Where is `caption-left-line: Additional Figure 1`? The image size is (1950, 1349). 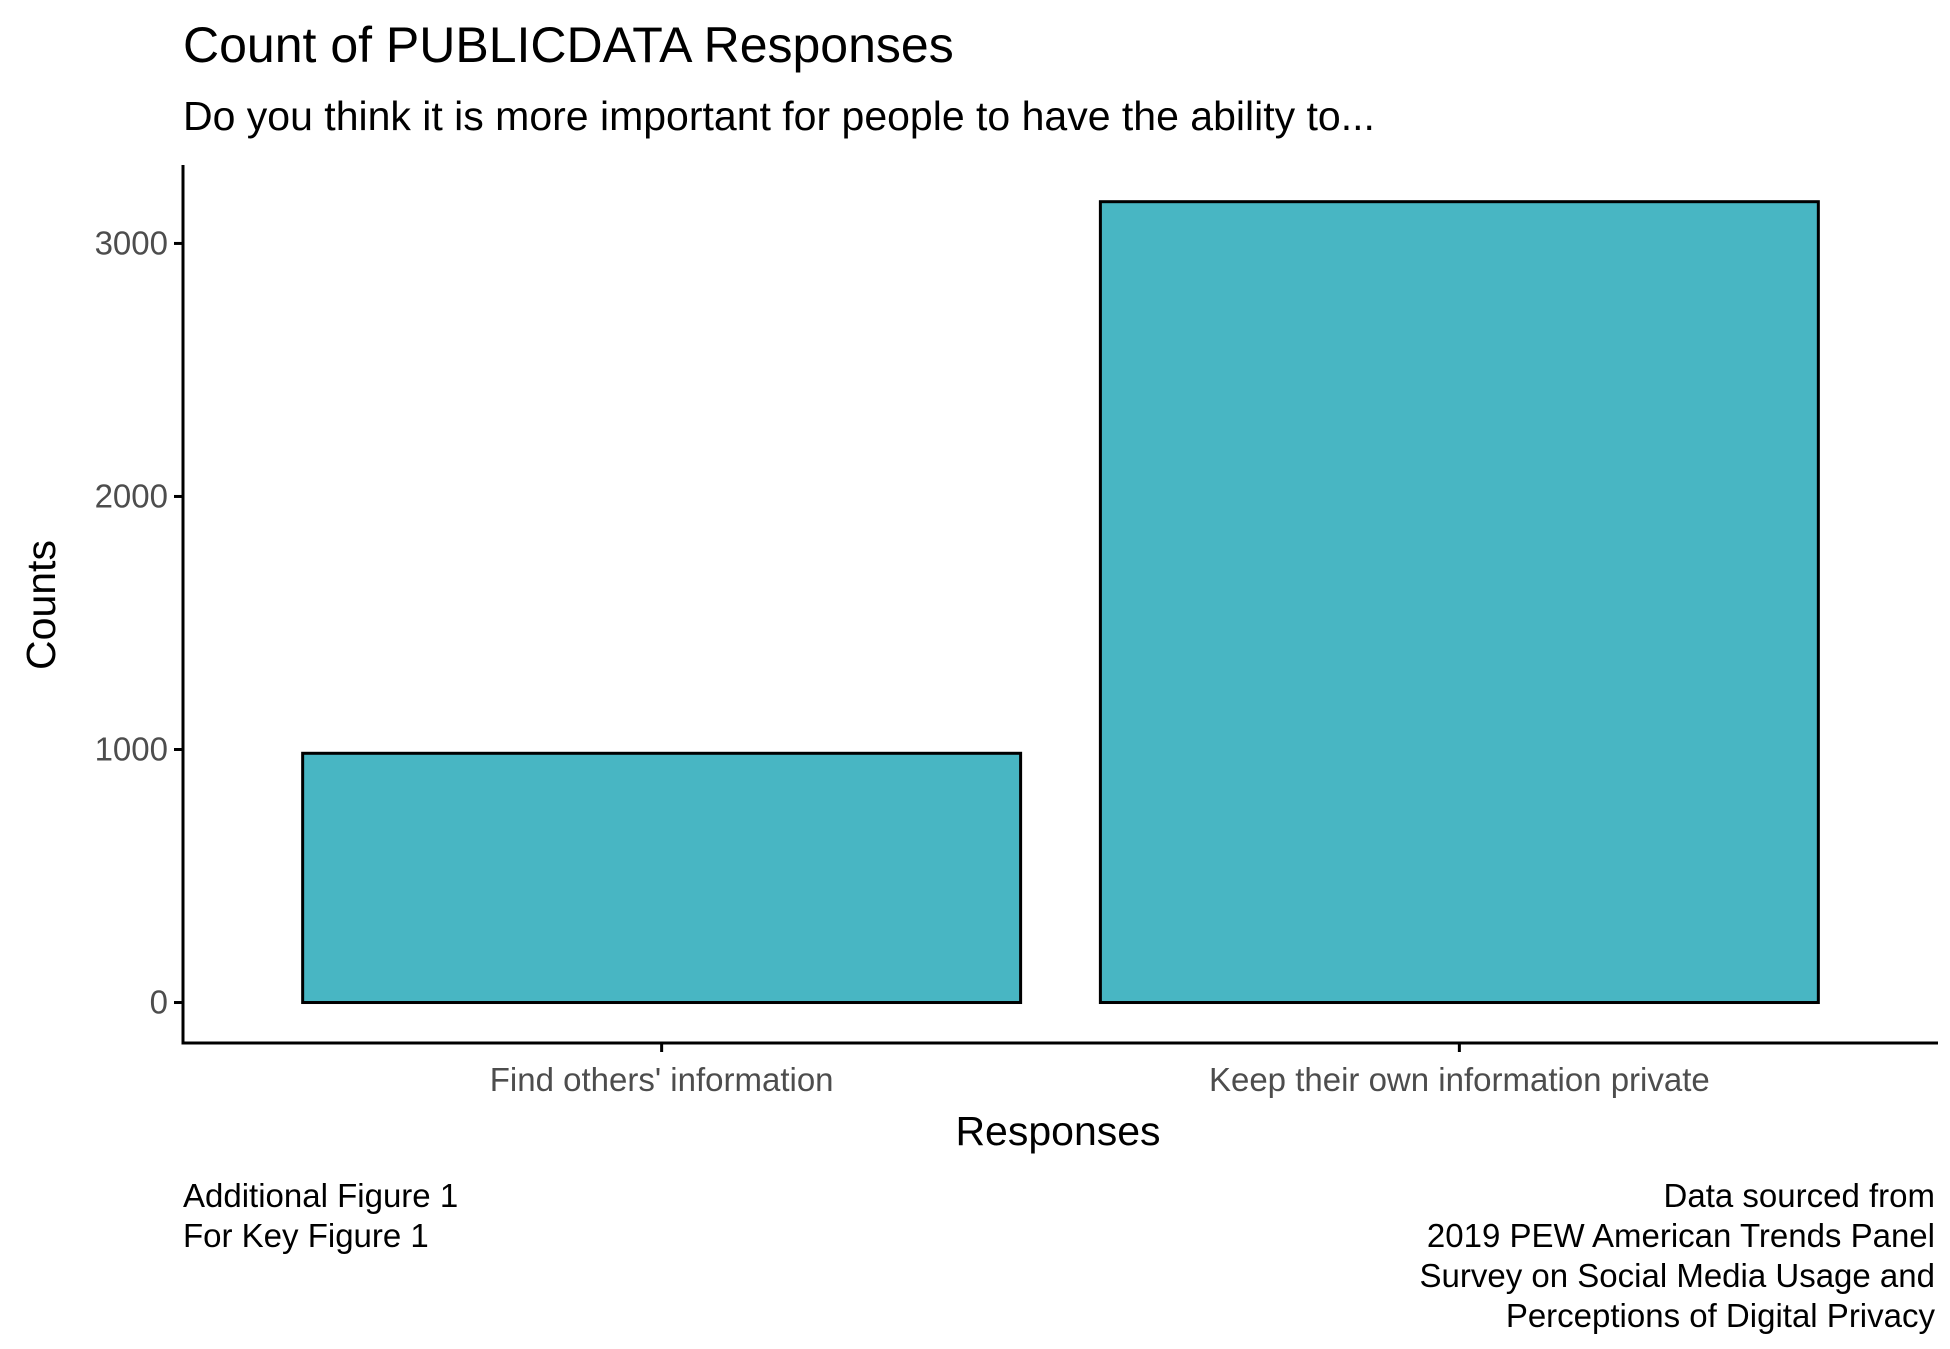
caption-left-line: Additional Figure 1 is located at coordinates (320, 1195).